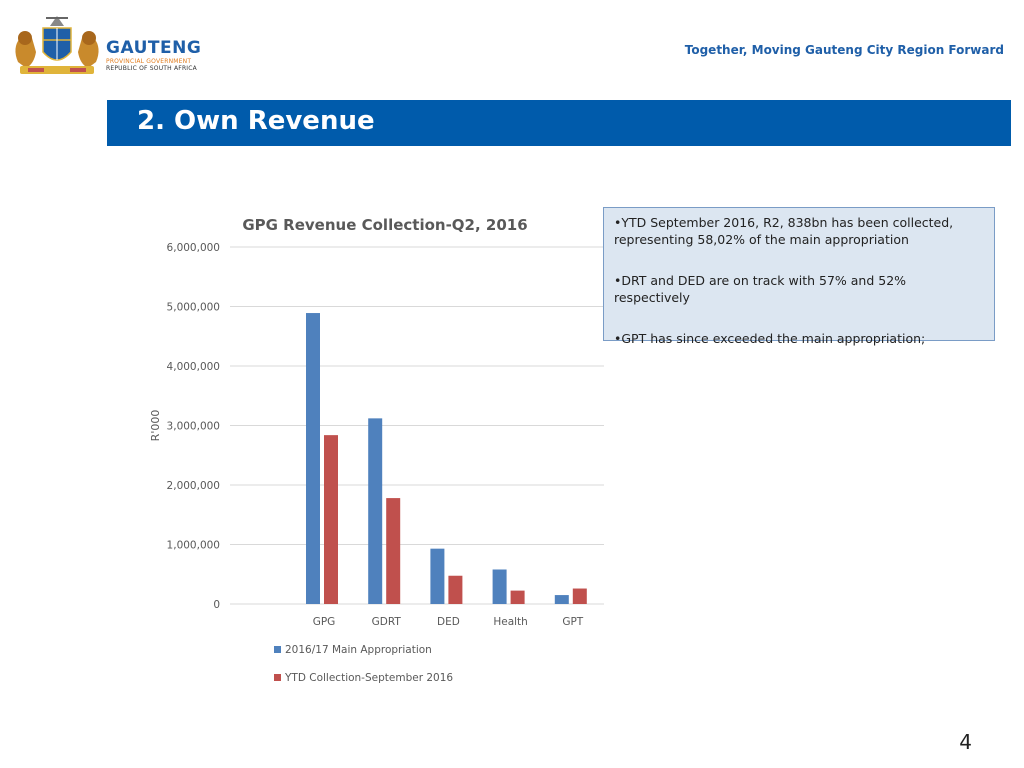  I want to click on y-axis-label: R'000, so click(155, 426).